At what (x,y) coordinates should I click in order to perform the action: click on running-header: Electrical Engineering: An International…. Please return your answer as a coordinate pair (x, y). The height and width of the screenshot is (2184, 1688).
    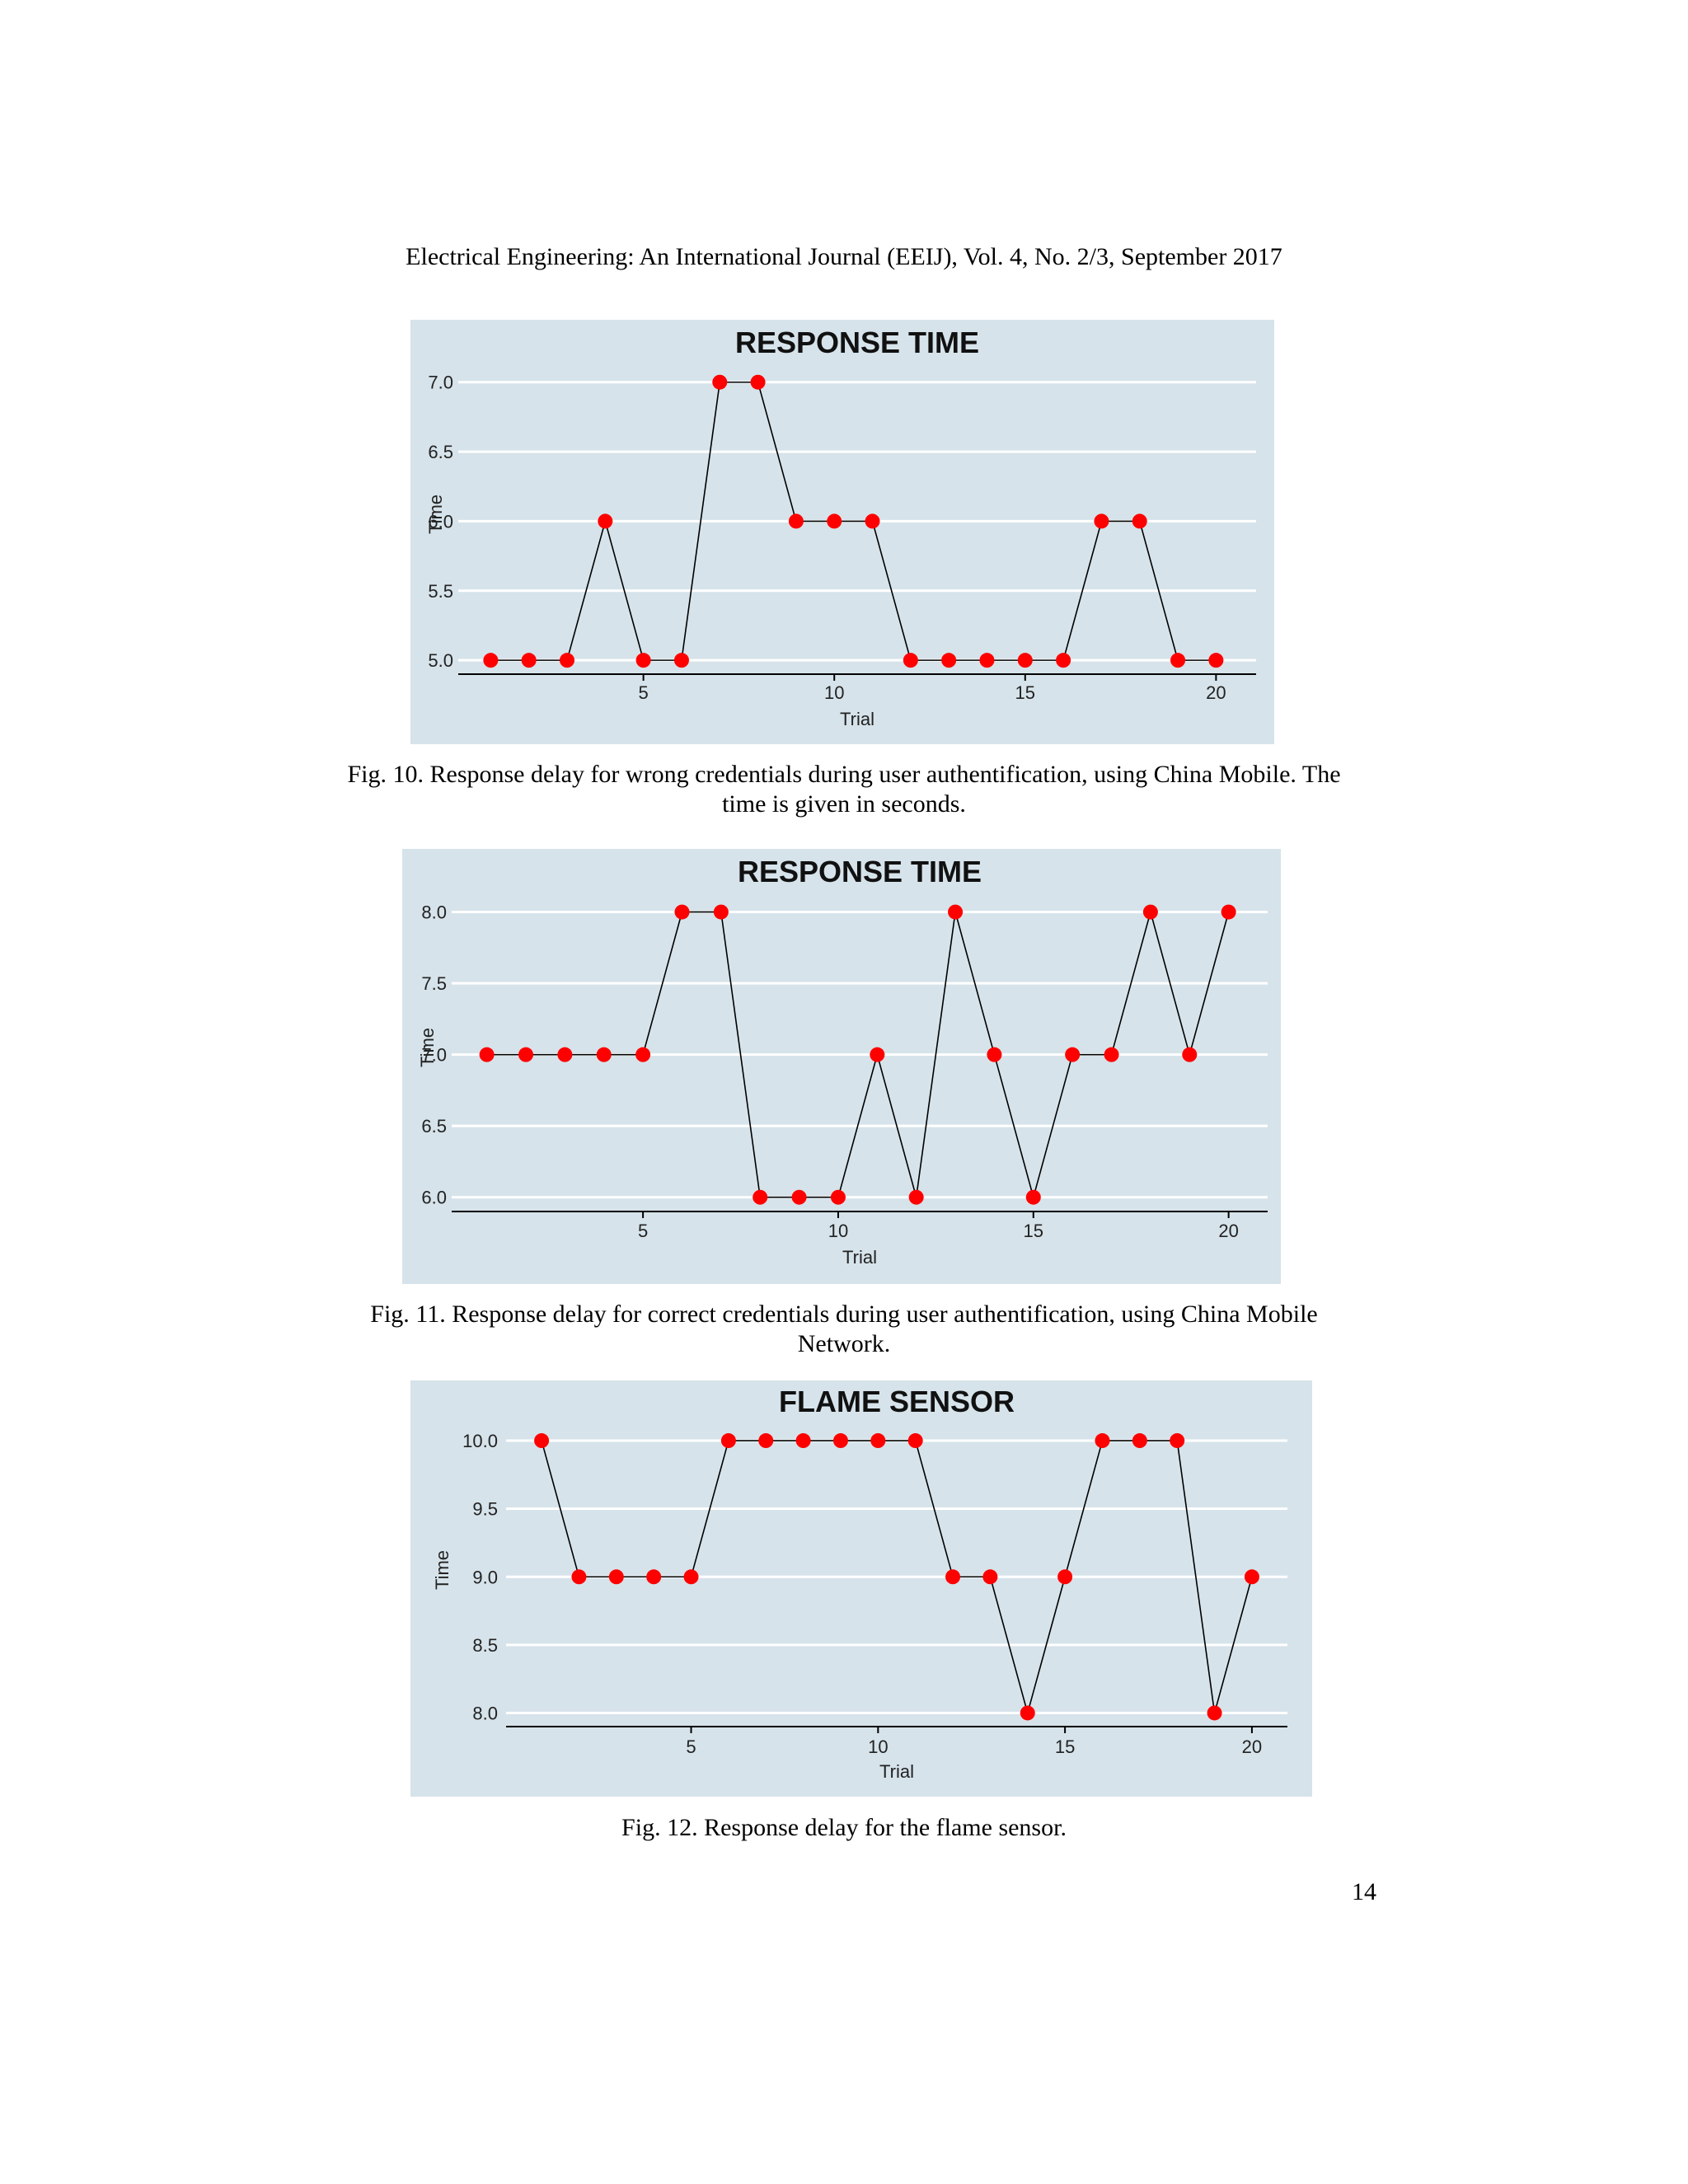
    Looking at the image, I should click on (844, 256).